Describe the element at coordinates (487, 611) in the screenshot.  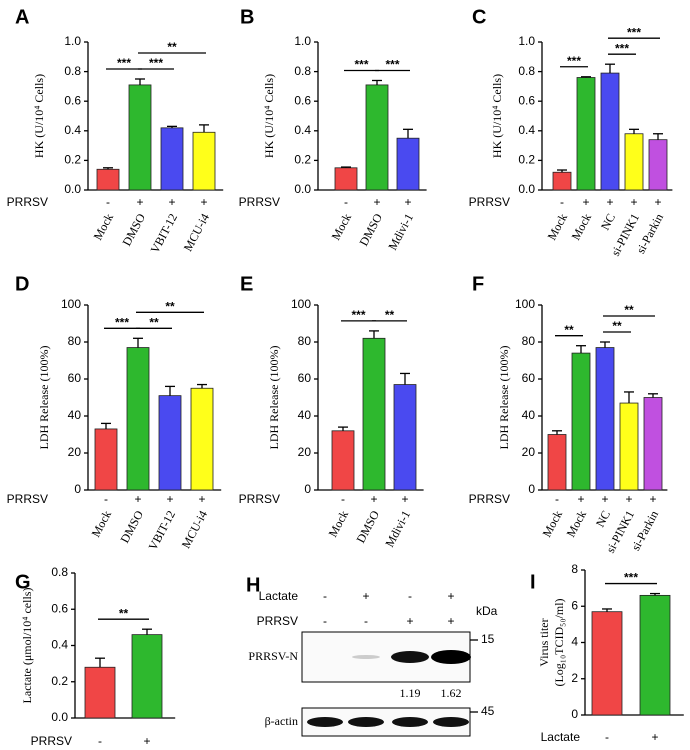
I see `unit-label: kDa` at that location.